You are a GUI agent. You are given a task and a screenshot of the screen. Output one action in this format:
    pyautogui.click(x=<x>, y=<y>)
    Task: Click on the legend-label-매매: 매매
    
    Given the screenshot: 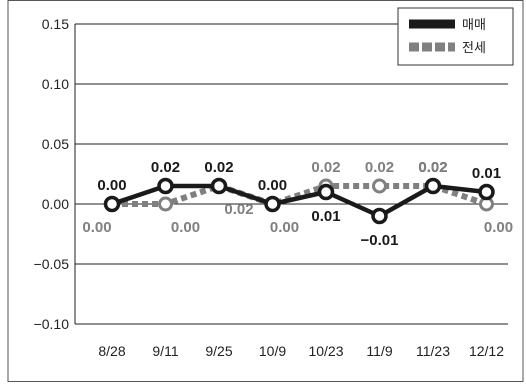 What is the action you would take?
    pyautogui.click(x=474, y=24)
    